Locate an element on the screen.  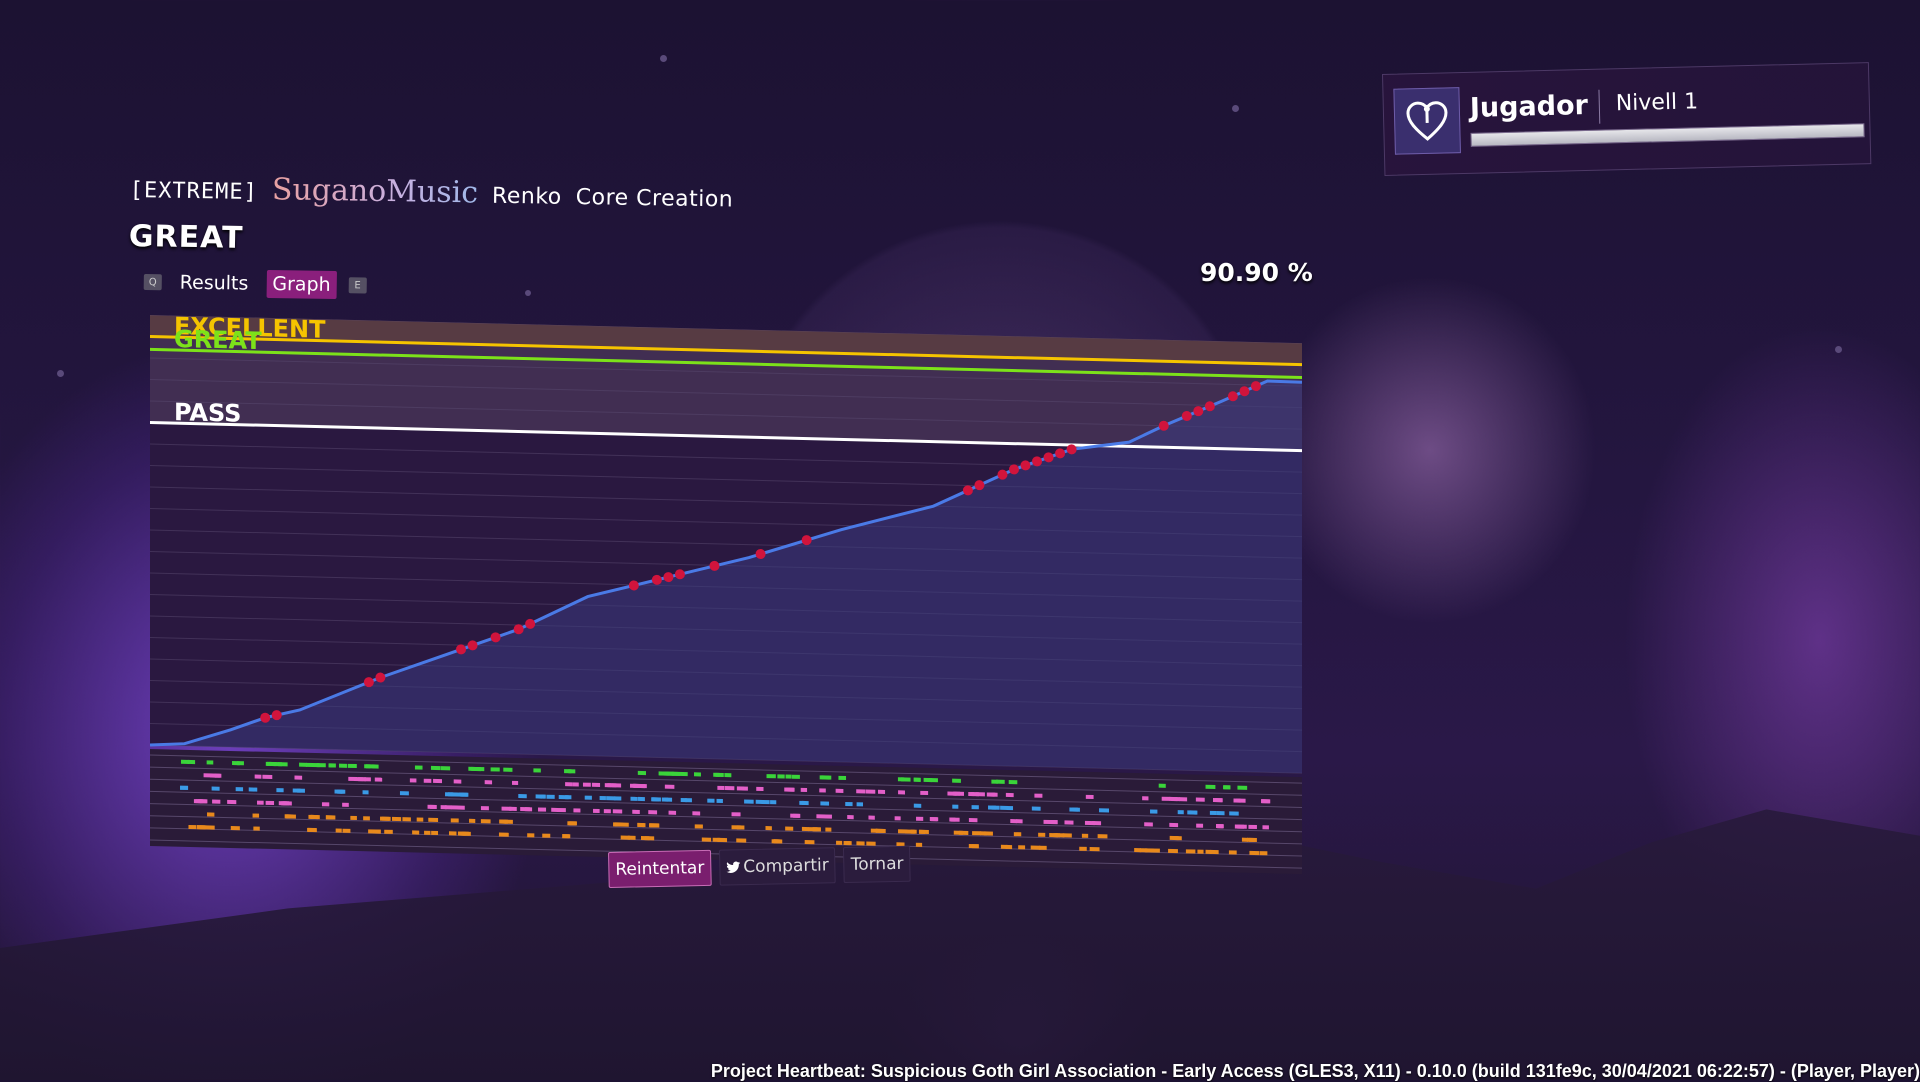
tab-graph: Graph is located at coordinates (301, 284).